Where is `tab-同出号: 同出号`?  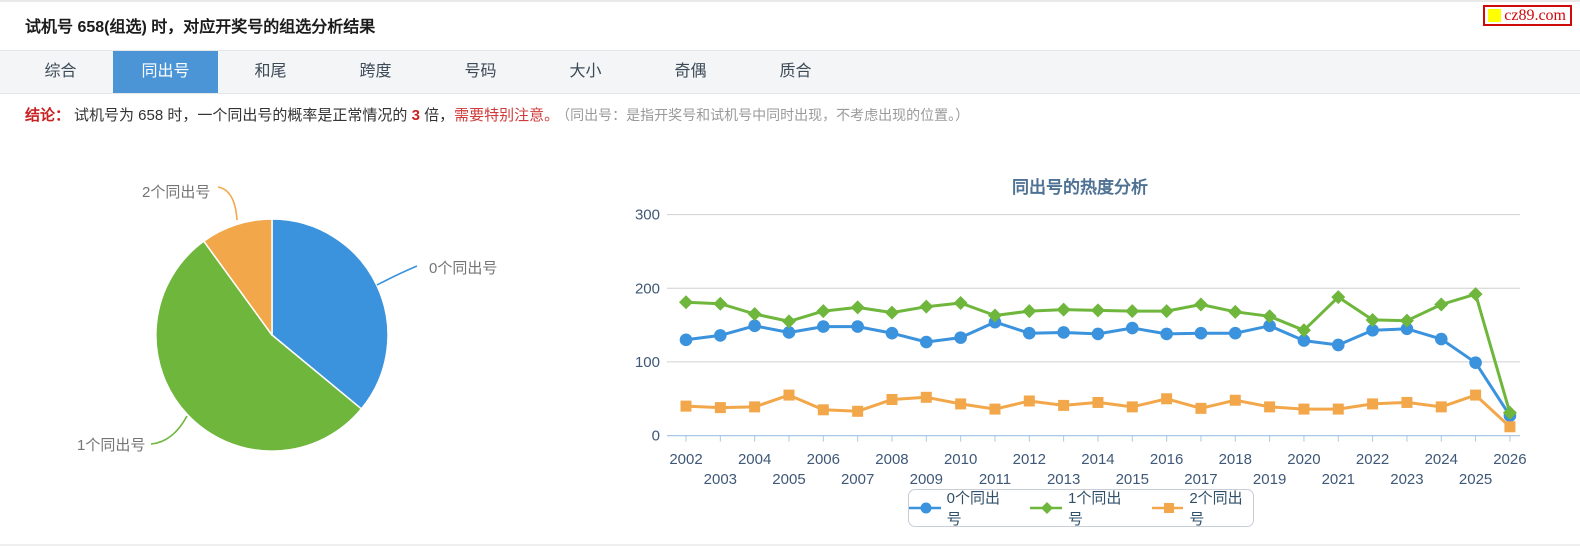 tab-同出号: 同出号 is located at coordinates (165, 72).